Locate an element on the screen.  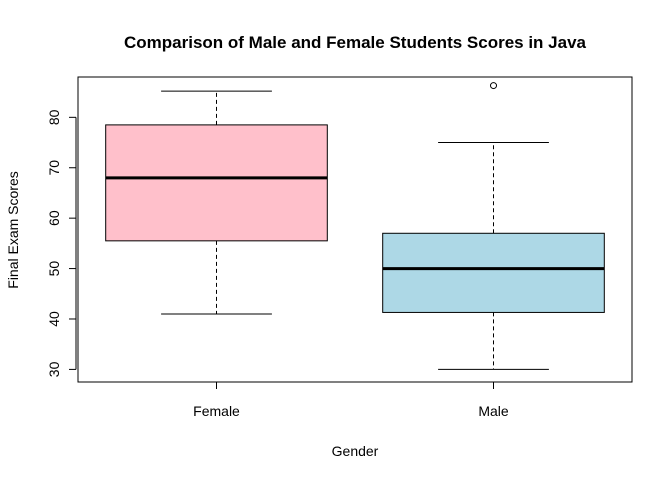
y-axis: 30 40 50 60 70 80 is located at coordinates (61, 243).